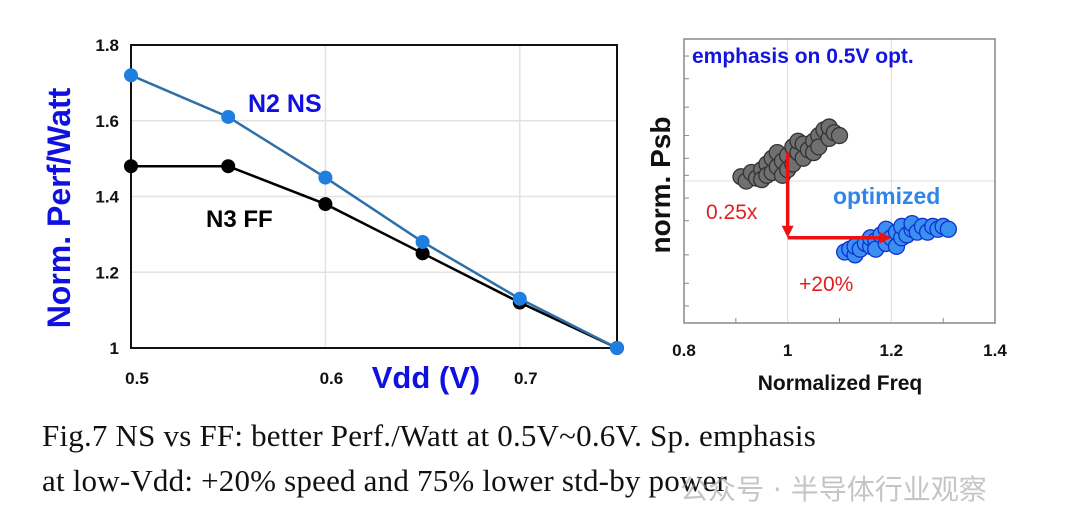  I want to click on x-axis-label: Normalized Freq, so click(840, 383).